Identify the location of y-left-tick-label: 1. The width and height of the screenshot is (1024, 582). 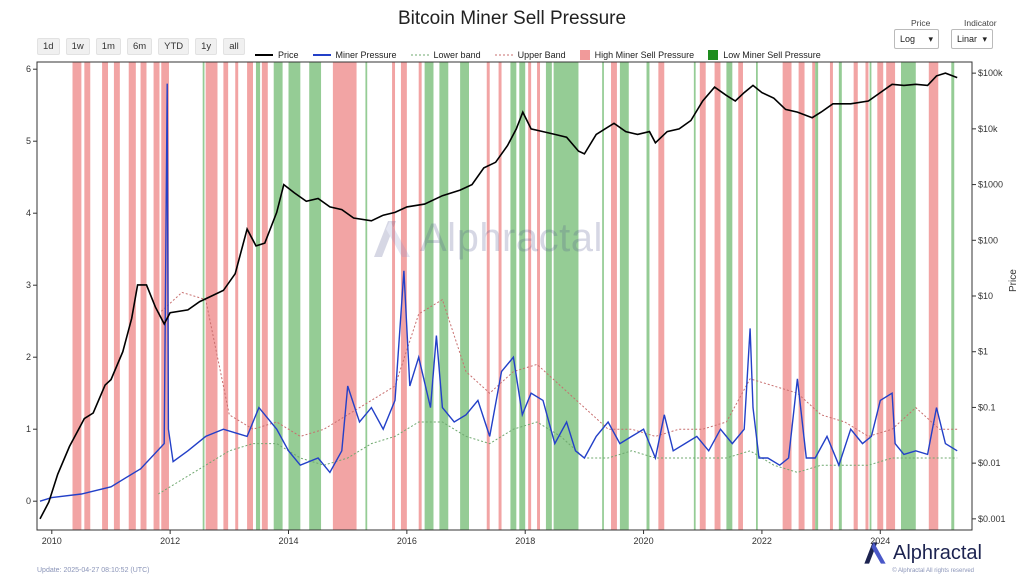
(28, 429).